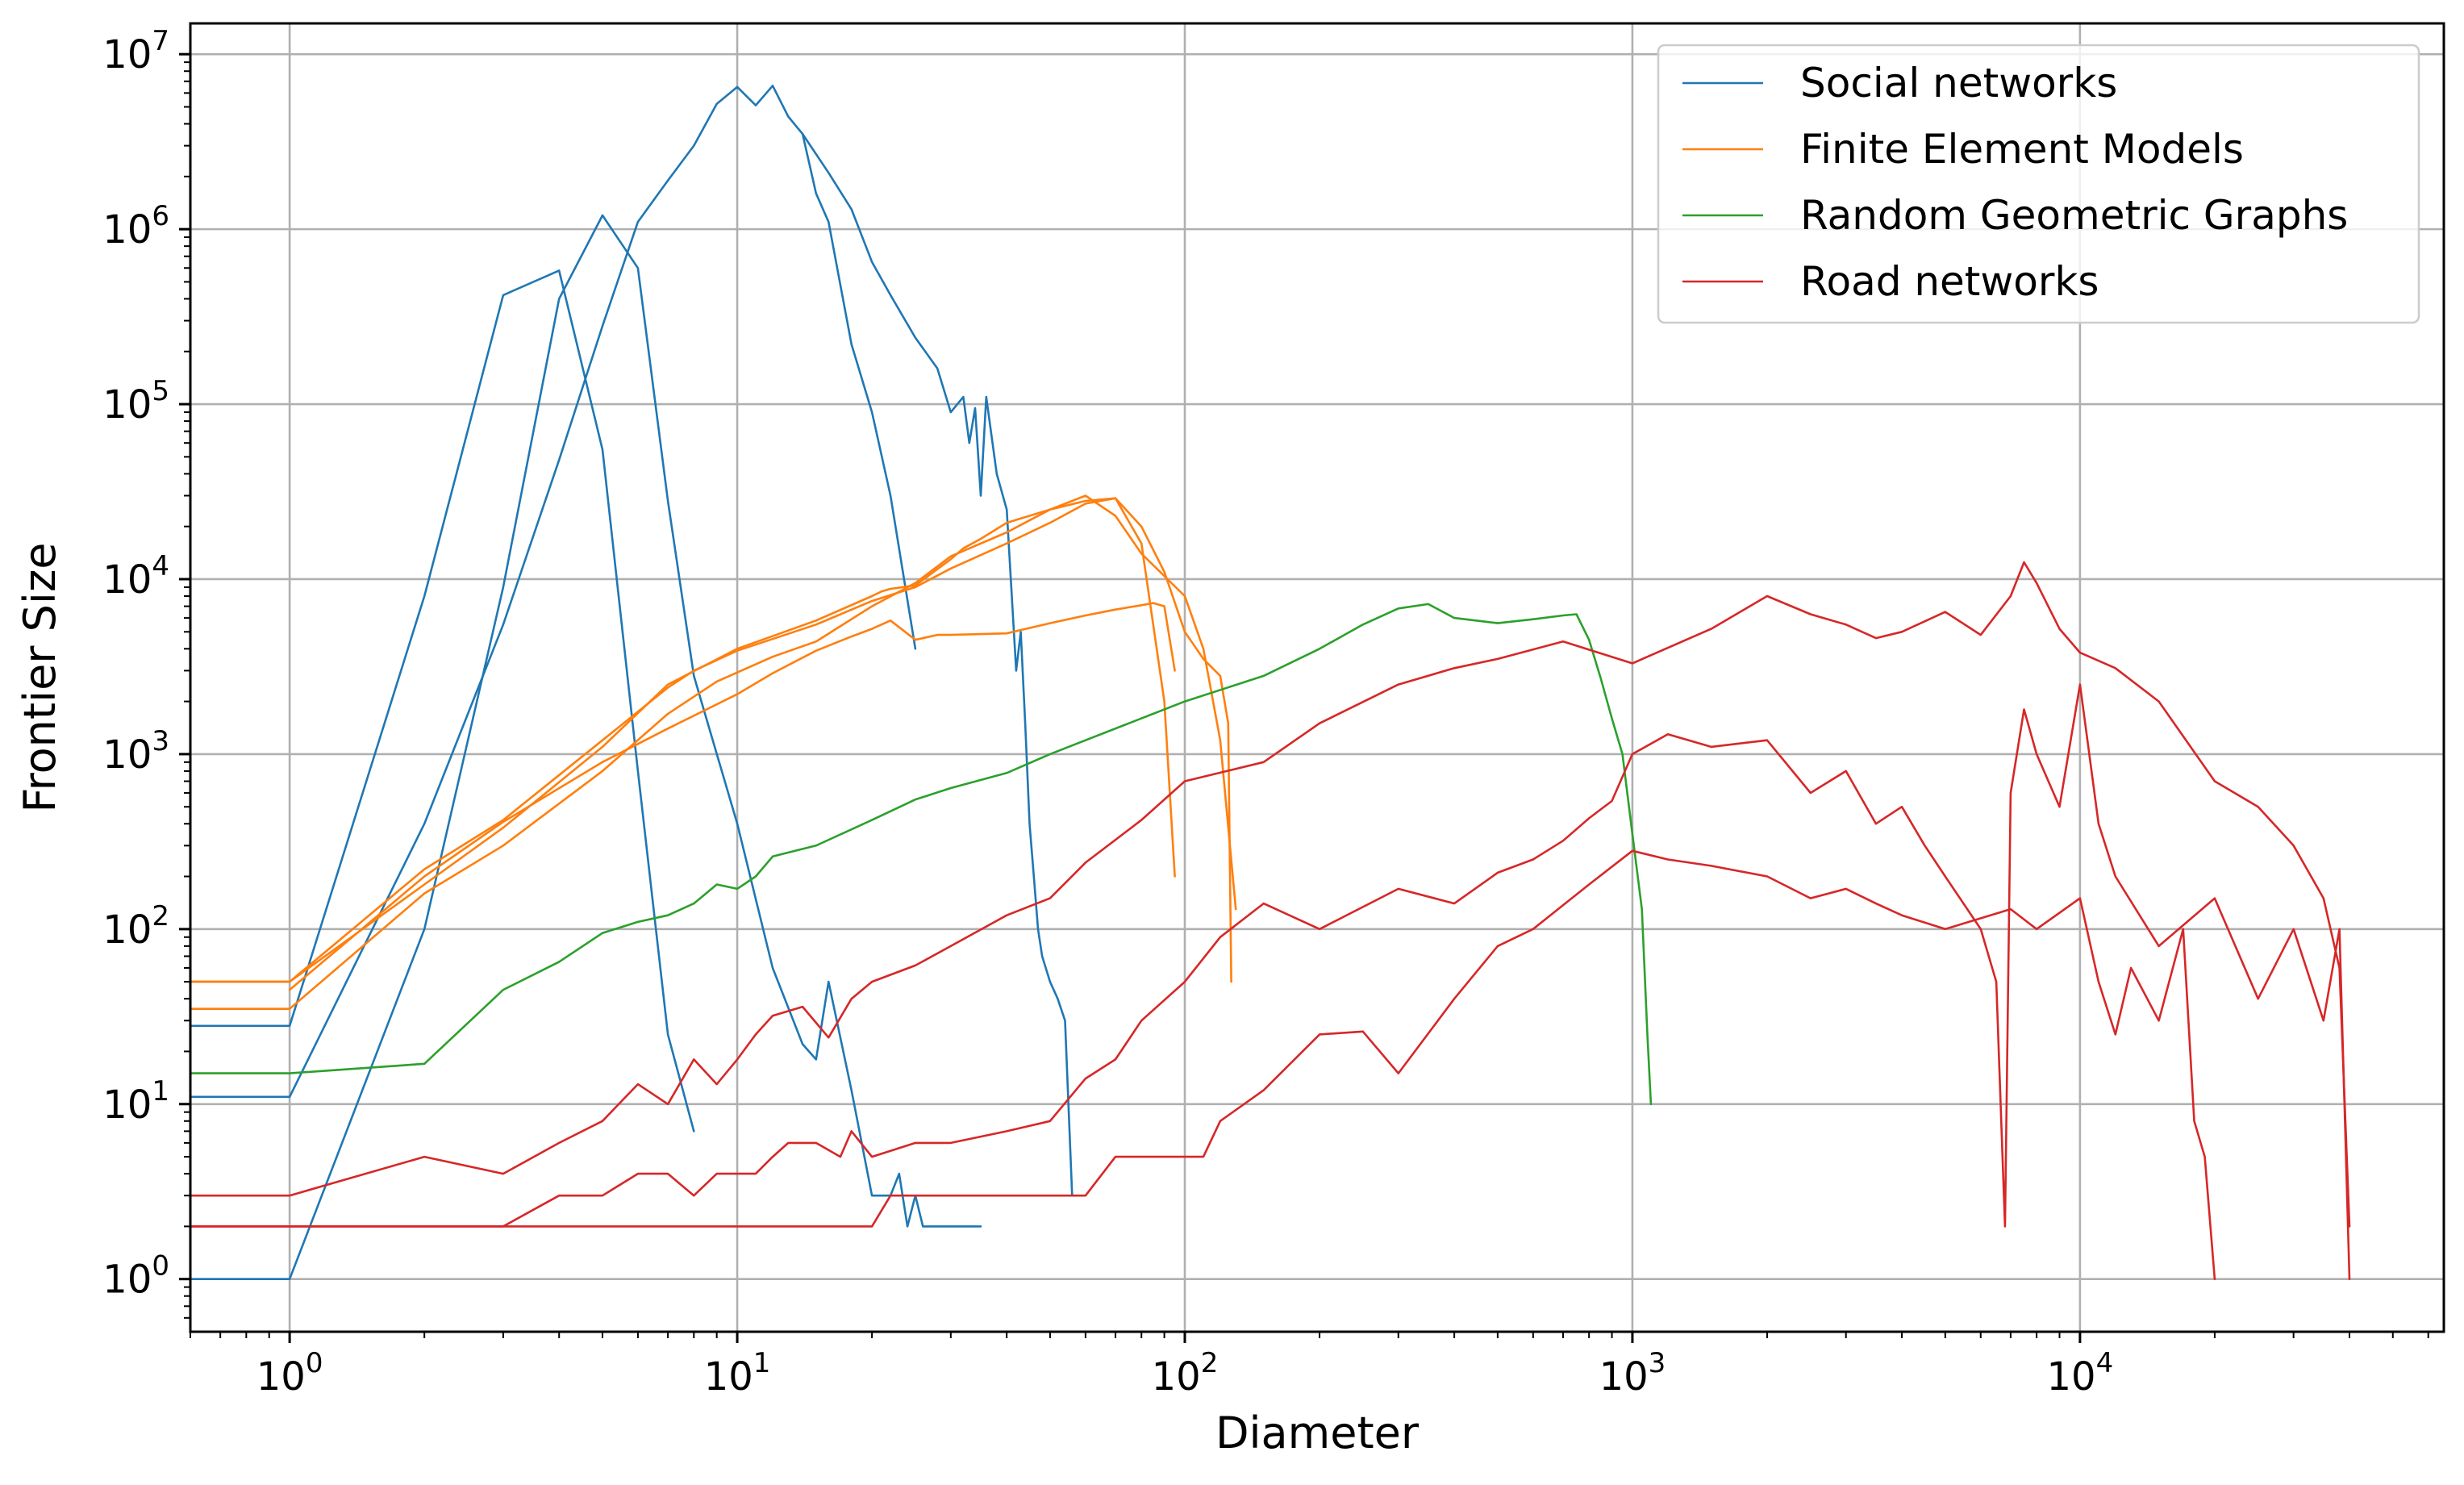 Image resolution: width=2464 pixels, height=1485 pixels. I want to click on y-tick-label: 10⁶, so click(135, 226).